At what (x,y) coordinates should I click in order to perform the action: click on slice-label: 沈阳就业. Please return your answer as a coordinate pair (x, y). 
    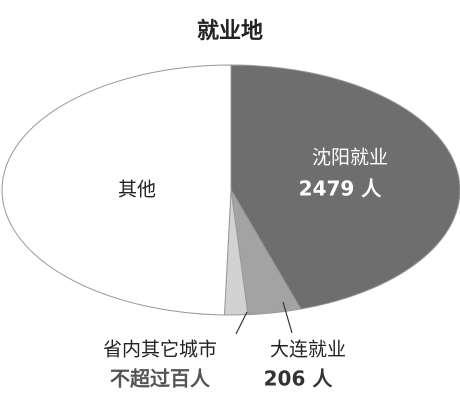
    Looking at the image, I should click on (350, 158).